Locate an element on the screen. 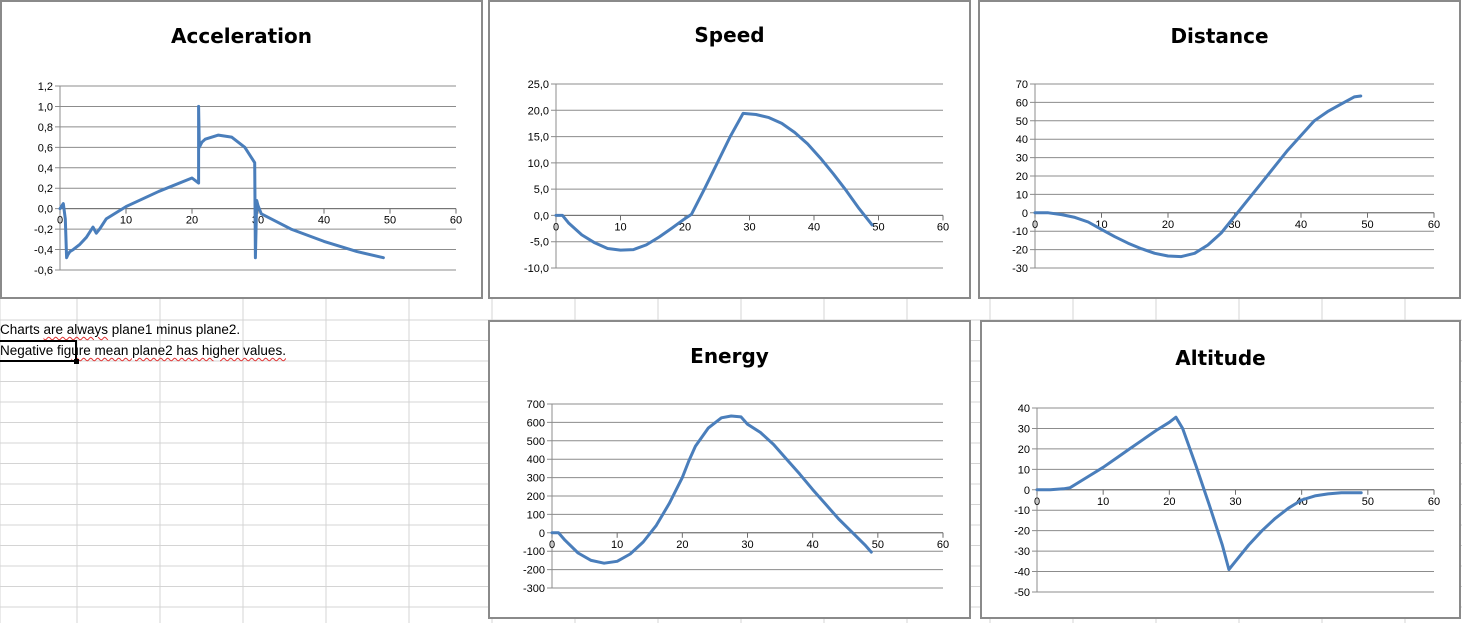  note-line-1: Charts are always plane1 minus plane2. is located at coordinates (120, 329).